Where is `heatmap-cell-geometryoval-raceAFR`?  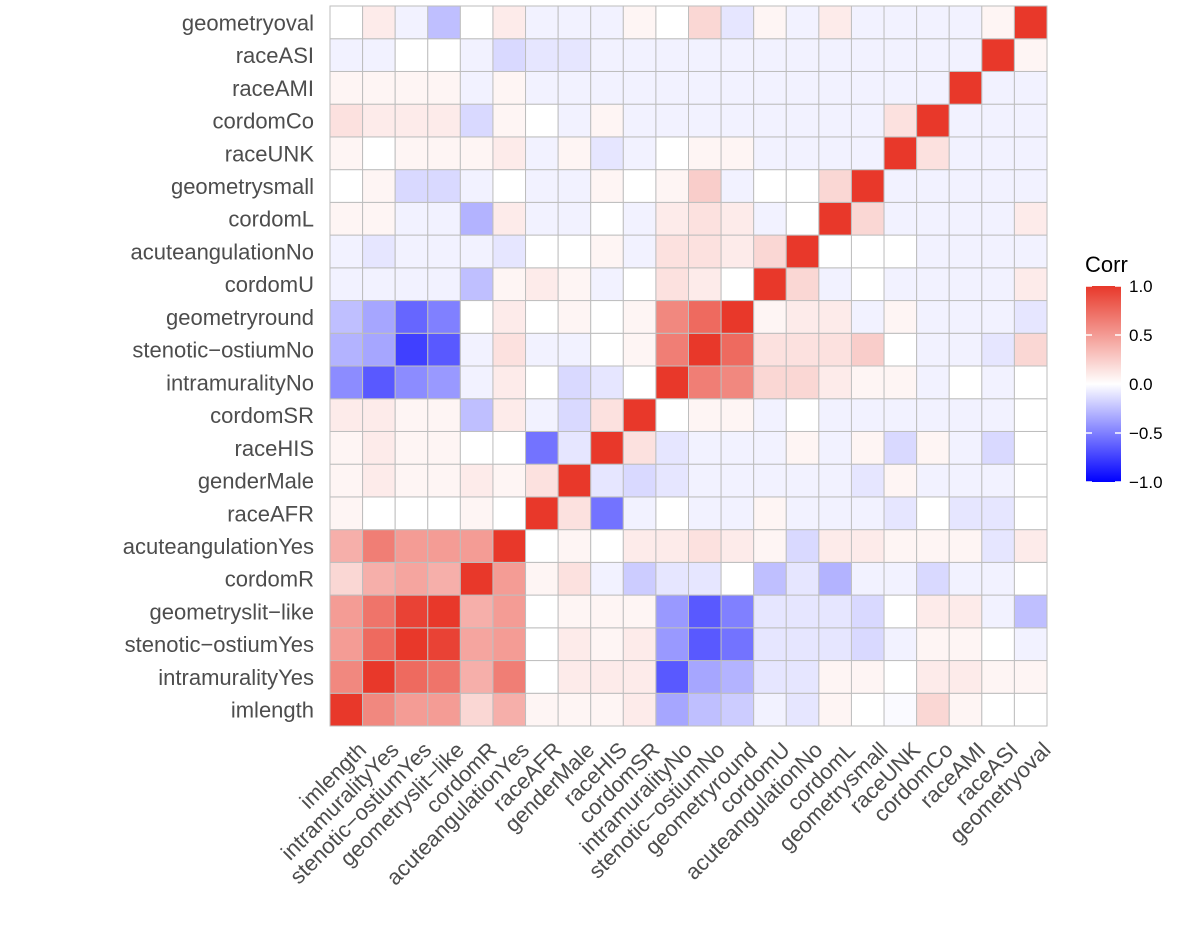
heatmap-cell-geometryoval-raceAFR is located at coordinates (542, 22).